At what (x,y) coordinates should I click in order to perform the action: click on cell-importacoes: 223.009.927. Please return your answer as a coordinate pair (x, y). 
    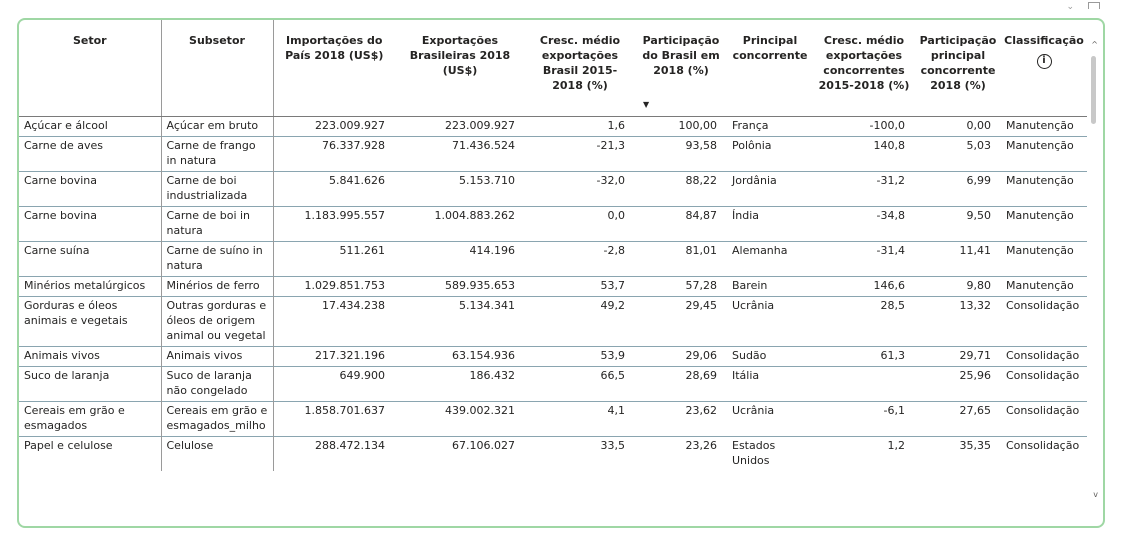
    Looking at the image, I should click on (350, 125).